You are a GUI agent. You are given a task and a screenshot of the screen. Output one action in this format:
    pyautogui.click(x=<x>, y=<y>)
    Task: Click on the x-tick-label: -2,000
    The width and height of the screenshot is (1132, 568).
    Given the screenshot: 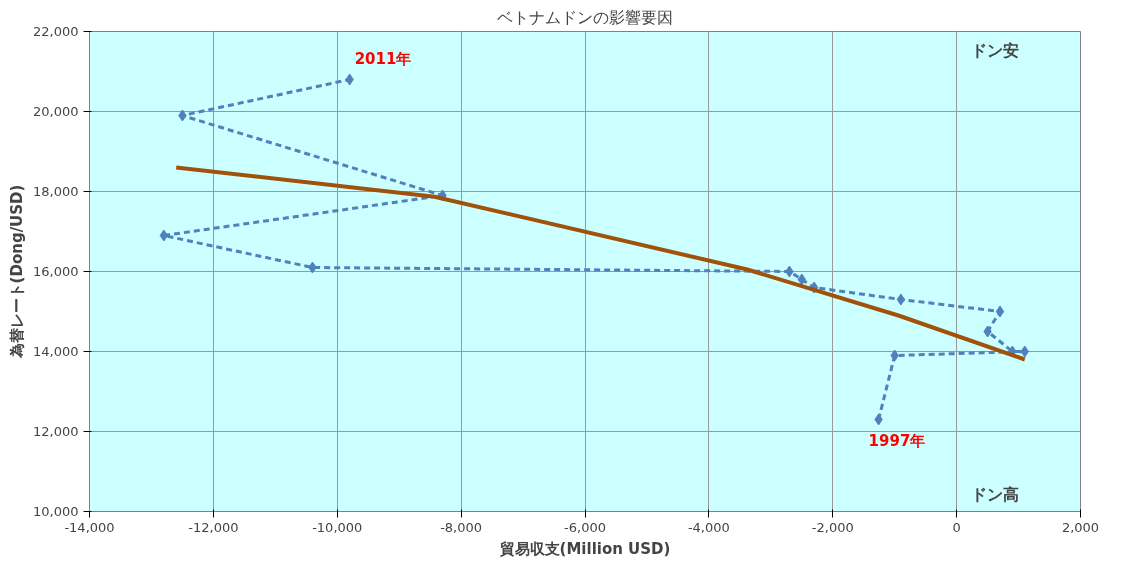 What is the action you would take?
    pyautogui.click(x=832, y=527)
    